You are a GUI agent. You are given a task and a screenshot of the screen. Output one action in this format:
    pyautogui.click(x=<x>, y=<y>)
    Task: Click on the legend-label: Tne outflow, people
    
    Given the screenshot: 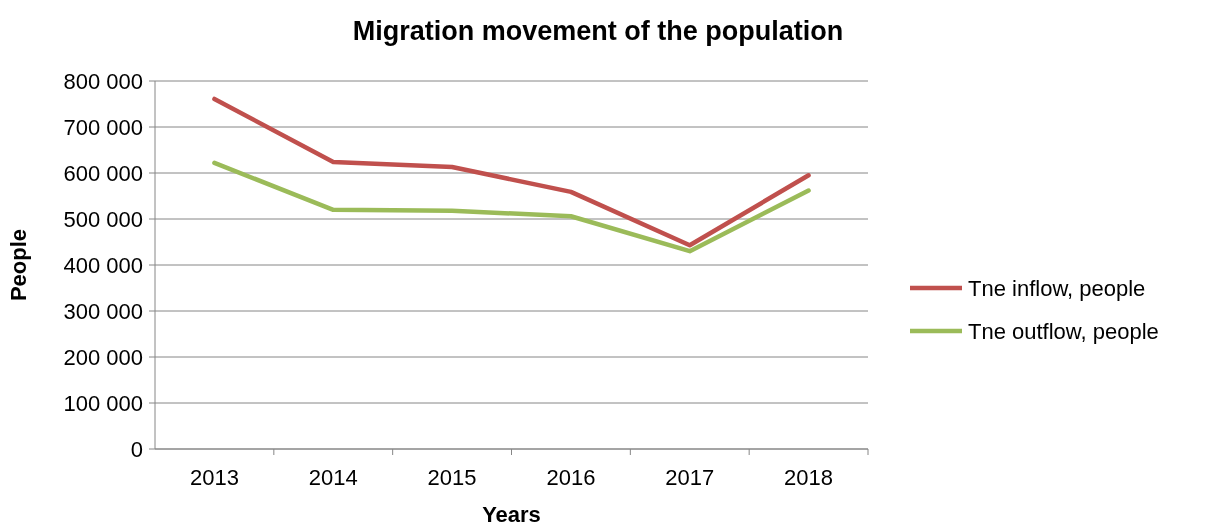 What is the action you would take?
    pyautogui.click(x=1063, y=331)
    